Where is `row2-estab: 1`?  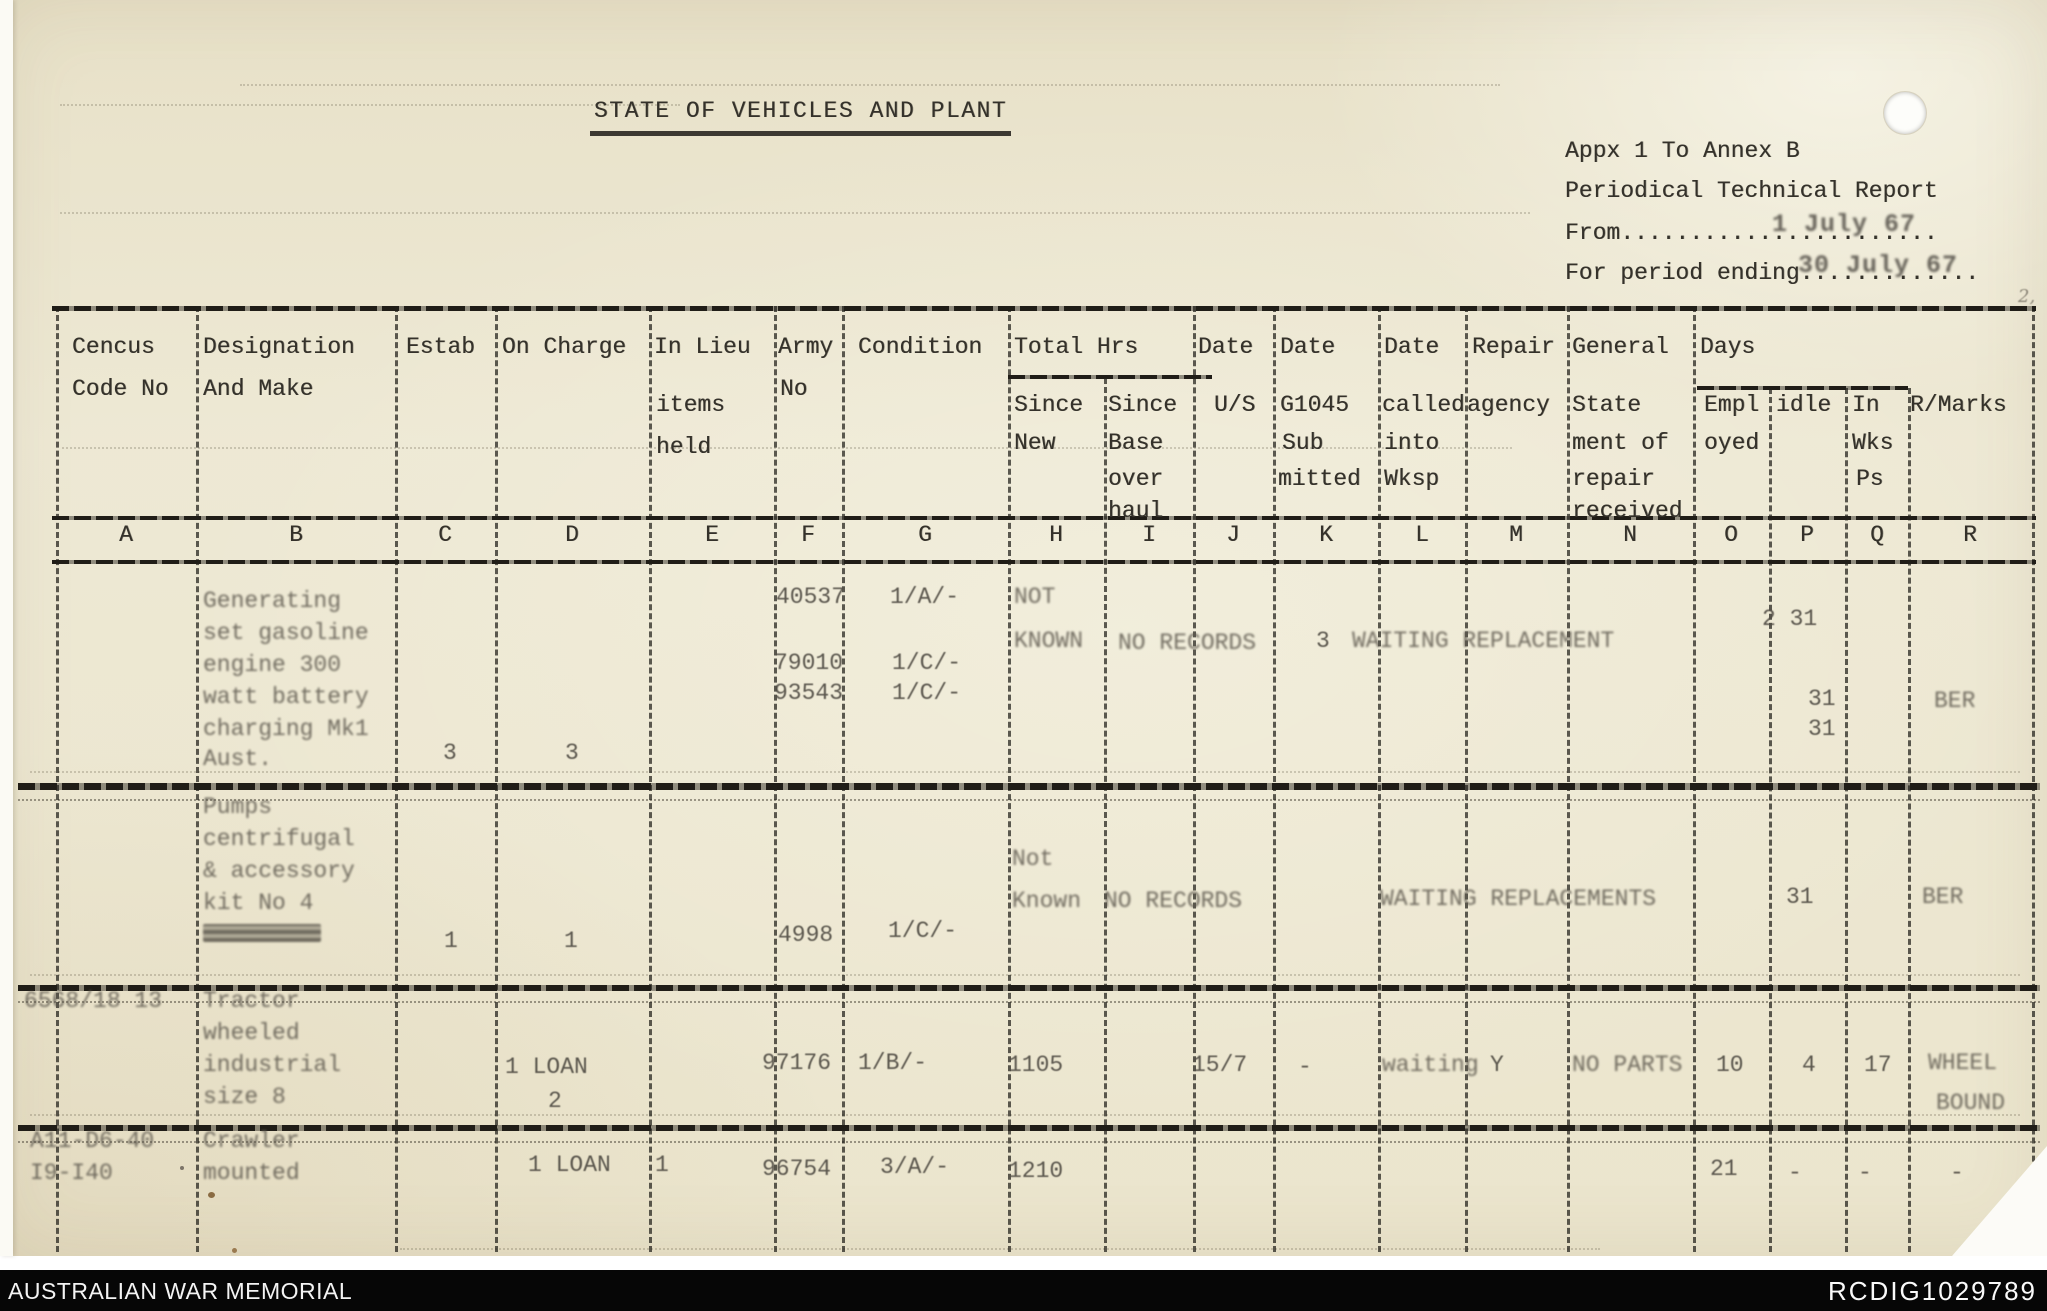
row2-estab: 1 is located at coordinates (451, 941).